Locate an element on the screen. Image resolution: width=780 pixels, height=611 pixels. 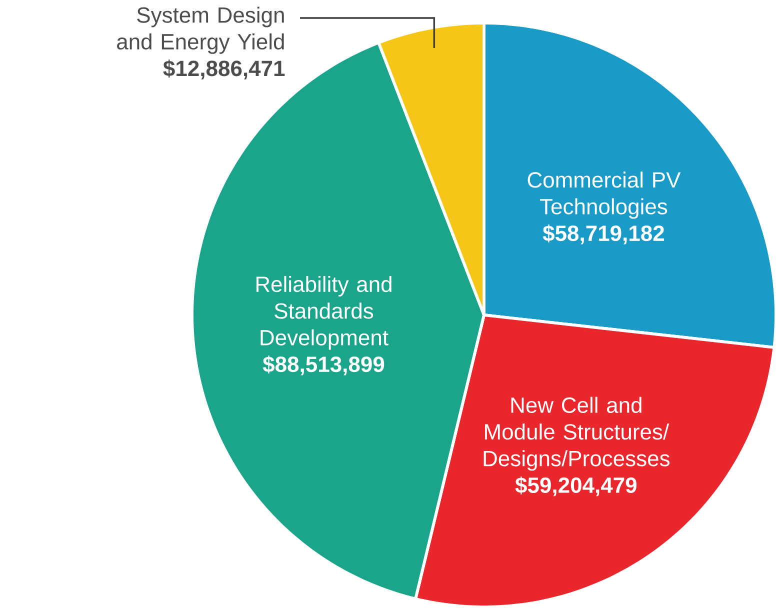
data-label: $12,886,471 is located at coordinates (224, 70).